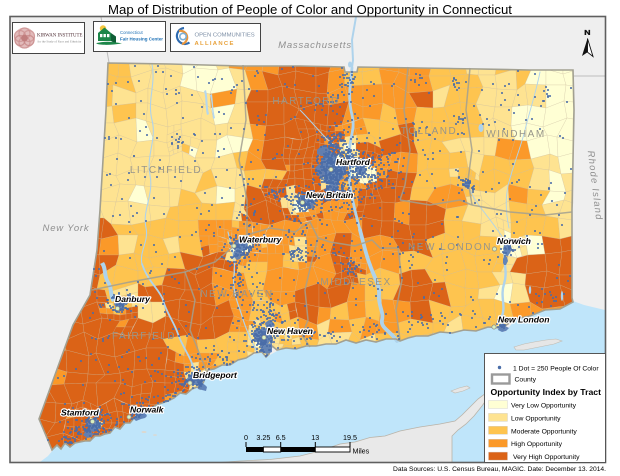 Image resolution: width=620 pixels, height=476 pixels. Describe the element at coordinates (429, 131) in the screenshot. I see `svg-text: TOLLAND` at that location.